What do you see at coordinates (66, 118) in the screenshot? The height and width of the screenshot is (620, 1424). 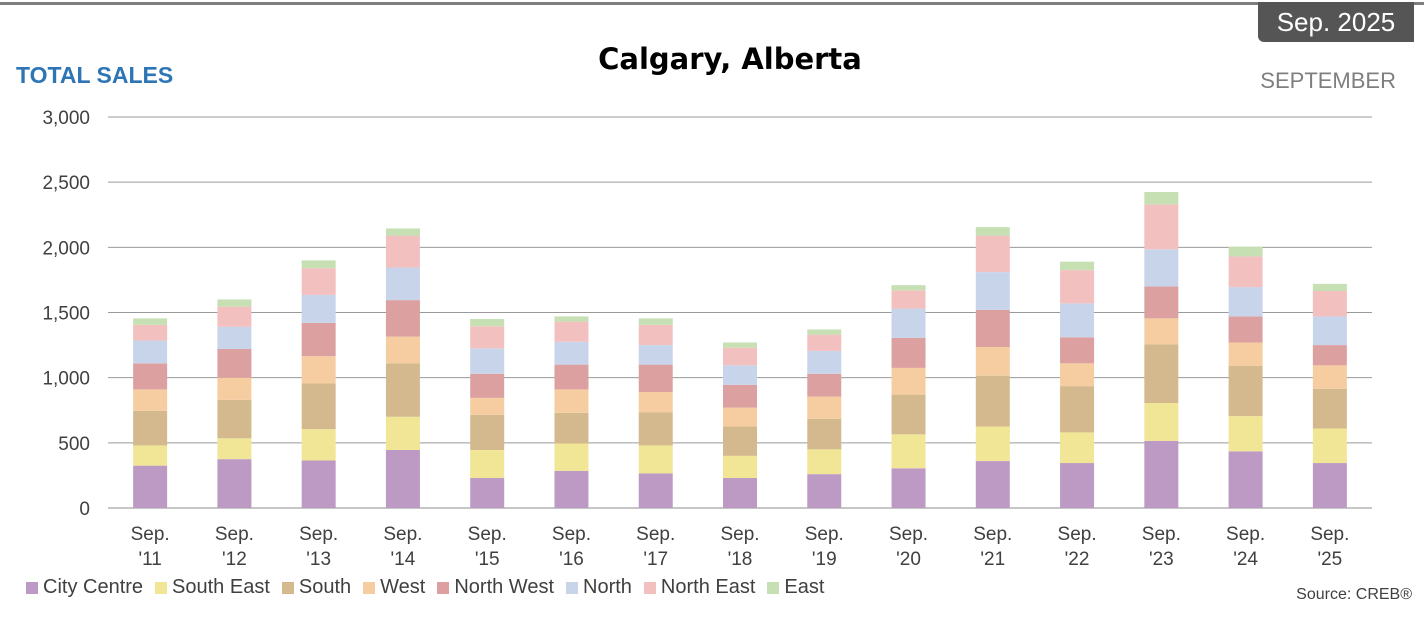 I see `y-tick-label: 3,000` at bounding box center [66, 118].